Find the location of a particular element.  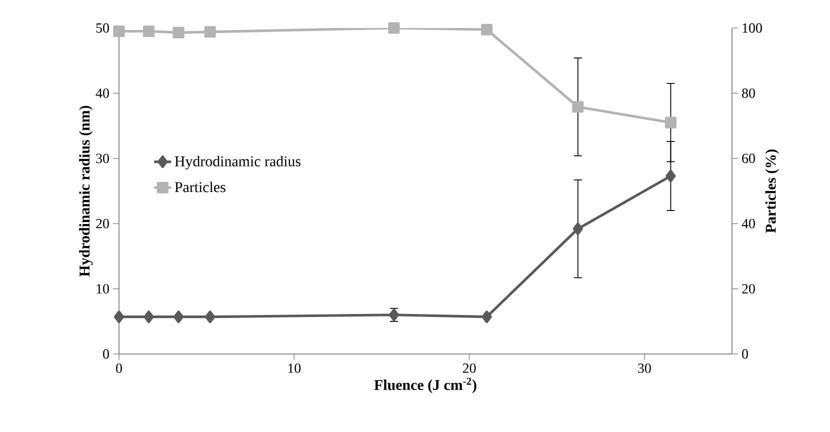

y-axis-title: Hydrodinamic radius (nm) is located at coordinates (86, 191).